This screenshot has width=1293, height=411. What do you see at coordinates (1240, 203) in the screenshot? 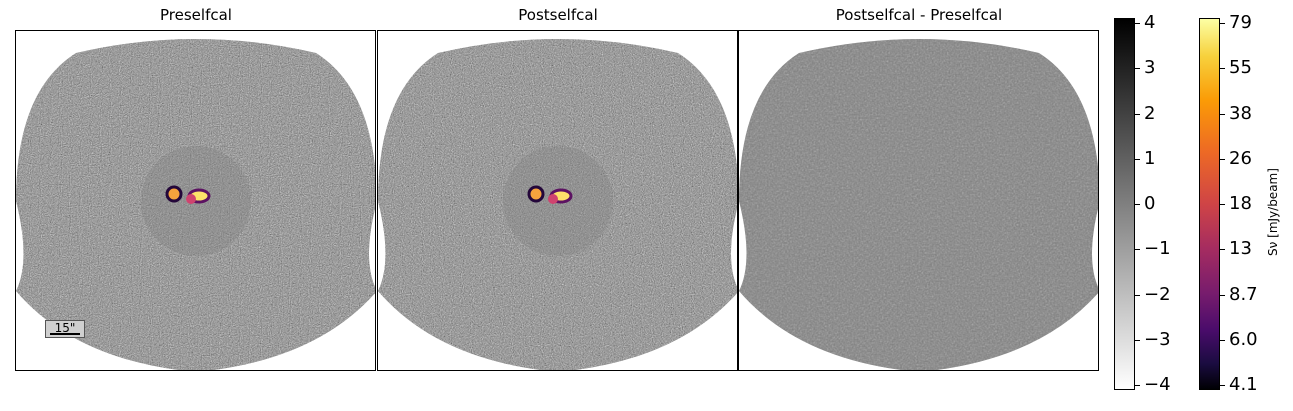
I see `flux-colorbar-tick-label: 18` at bounding box center [1240, 203].